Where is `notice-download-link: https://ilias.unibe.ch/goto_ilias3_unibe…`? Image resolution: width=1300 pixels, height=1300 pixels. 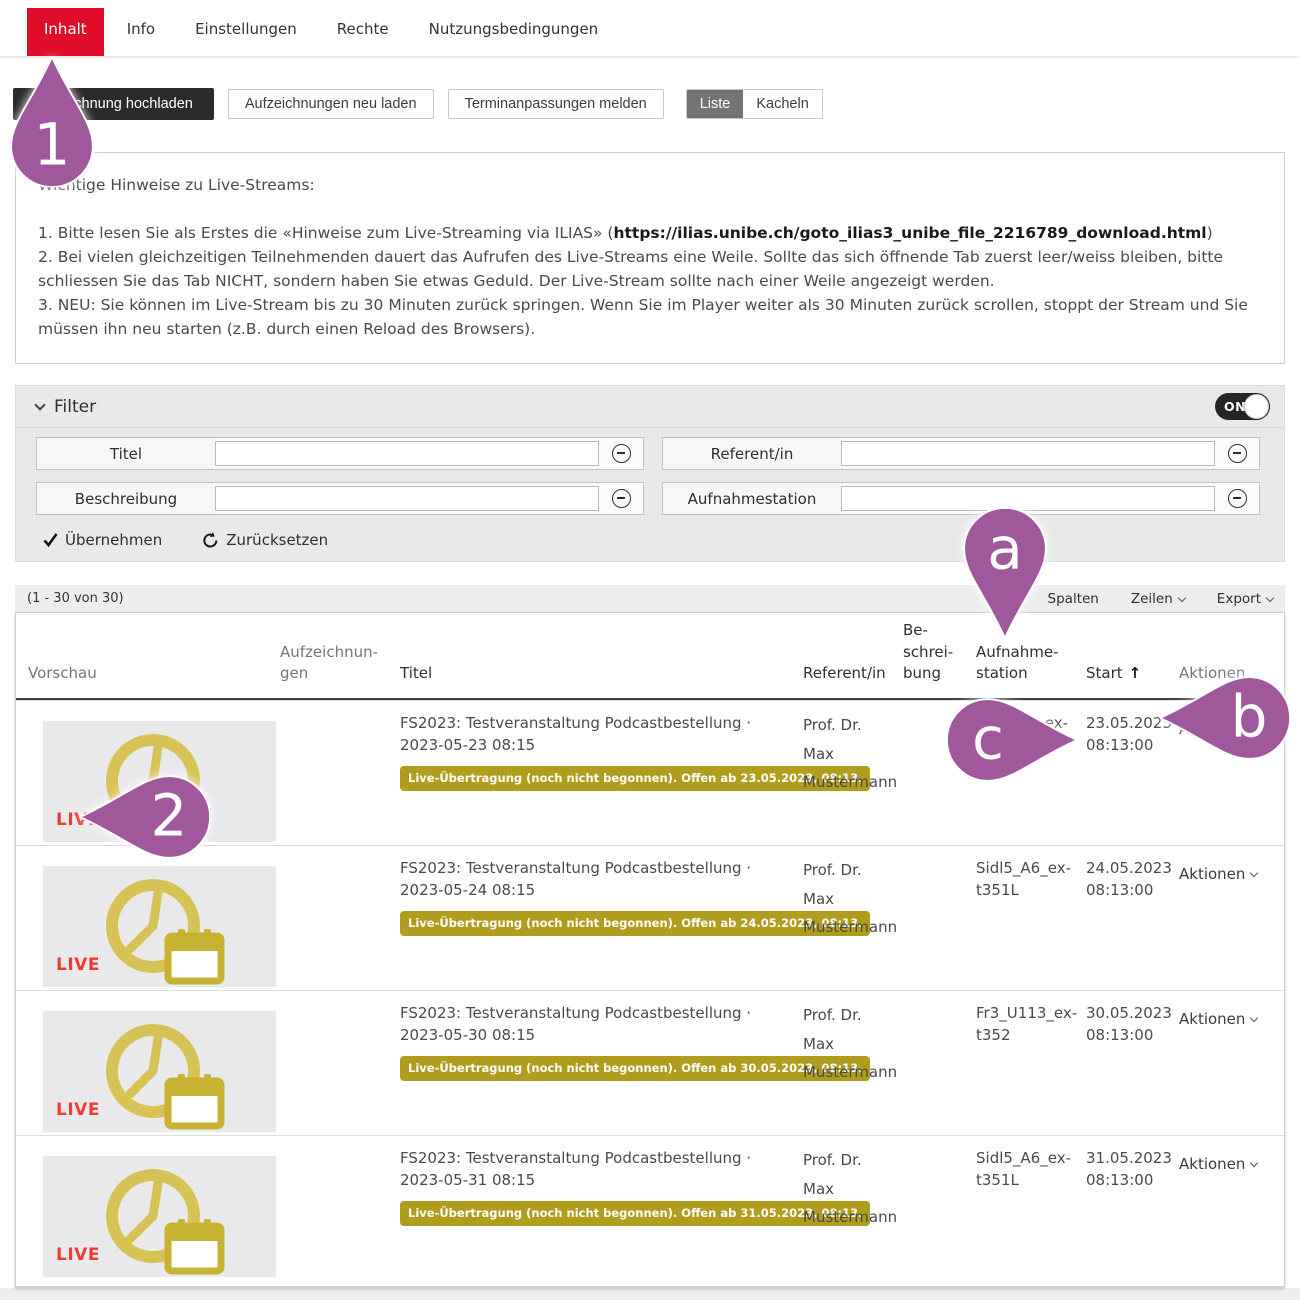 notice-download-link: https://ilias.unibe.ch/goto_ilias3_unibe… is located at coordinates (910, 233).